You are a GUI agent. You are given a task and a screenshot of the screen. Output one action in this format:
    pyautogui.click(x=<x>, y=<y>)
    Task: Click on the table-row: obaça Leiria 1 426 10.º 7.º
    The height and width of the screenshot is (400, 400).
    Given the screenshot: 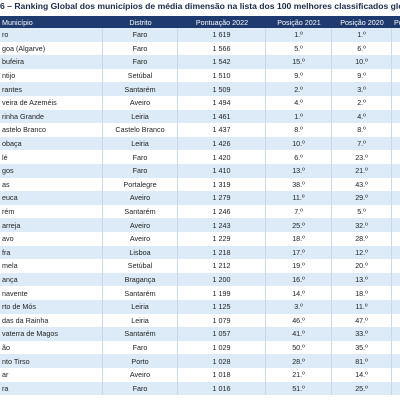 What is the action you would take?
    pyautogui.click(x=200, y=143)
    